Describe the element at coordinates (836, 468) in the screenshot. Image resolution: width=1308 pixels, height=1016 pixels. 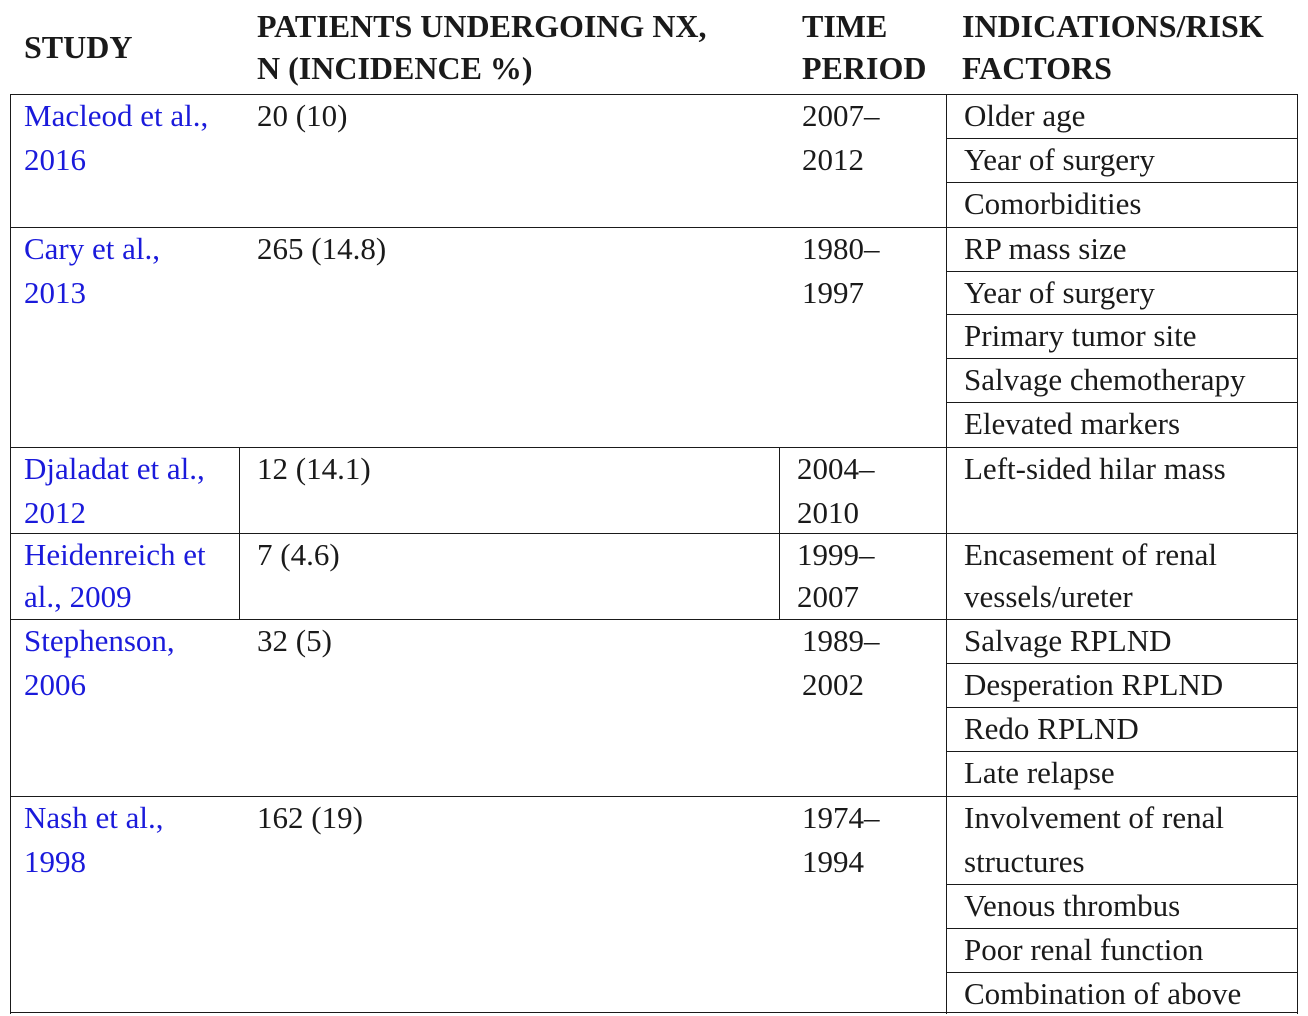
I see `time-period-start: 2004–` at that location.